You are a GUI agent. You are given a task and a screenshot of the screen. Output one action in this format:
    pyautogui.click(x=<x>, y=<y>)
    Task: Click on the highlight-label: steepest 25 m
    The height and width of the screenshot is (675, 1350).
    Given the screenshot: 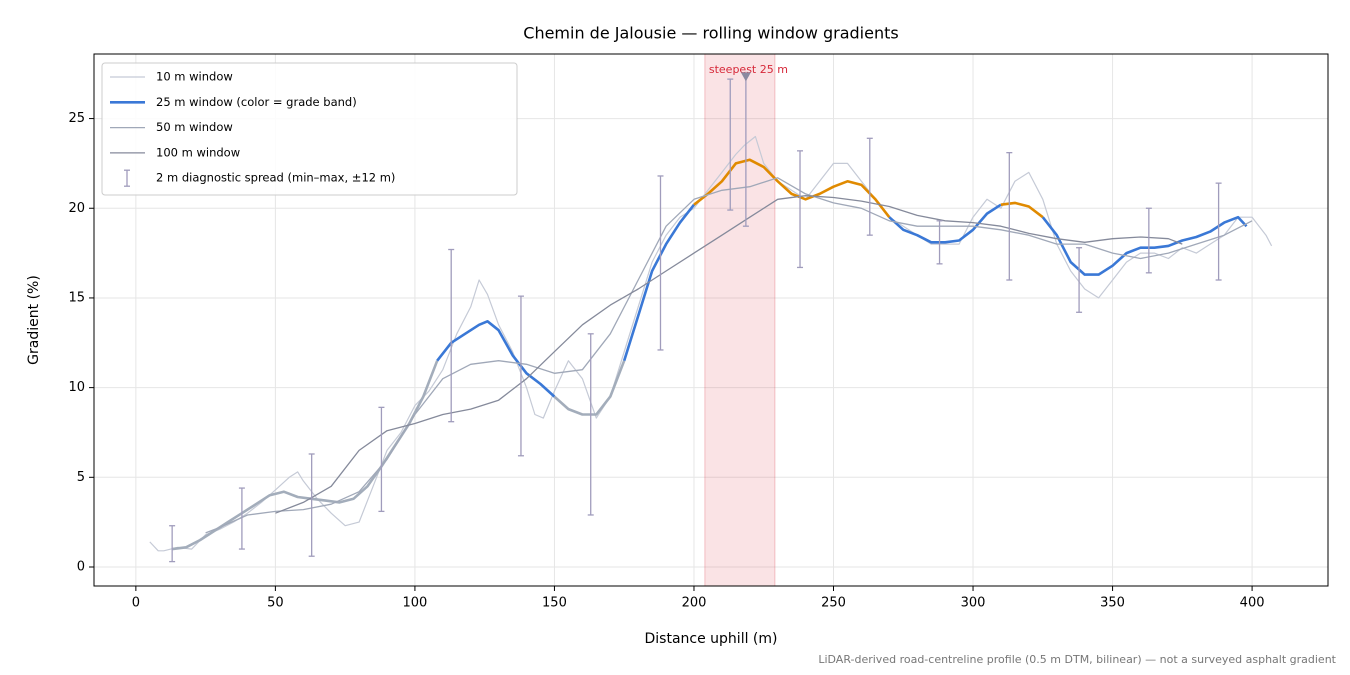 What is the action you would take?
    pyautogui.click(x=748, y=69)
    